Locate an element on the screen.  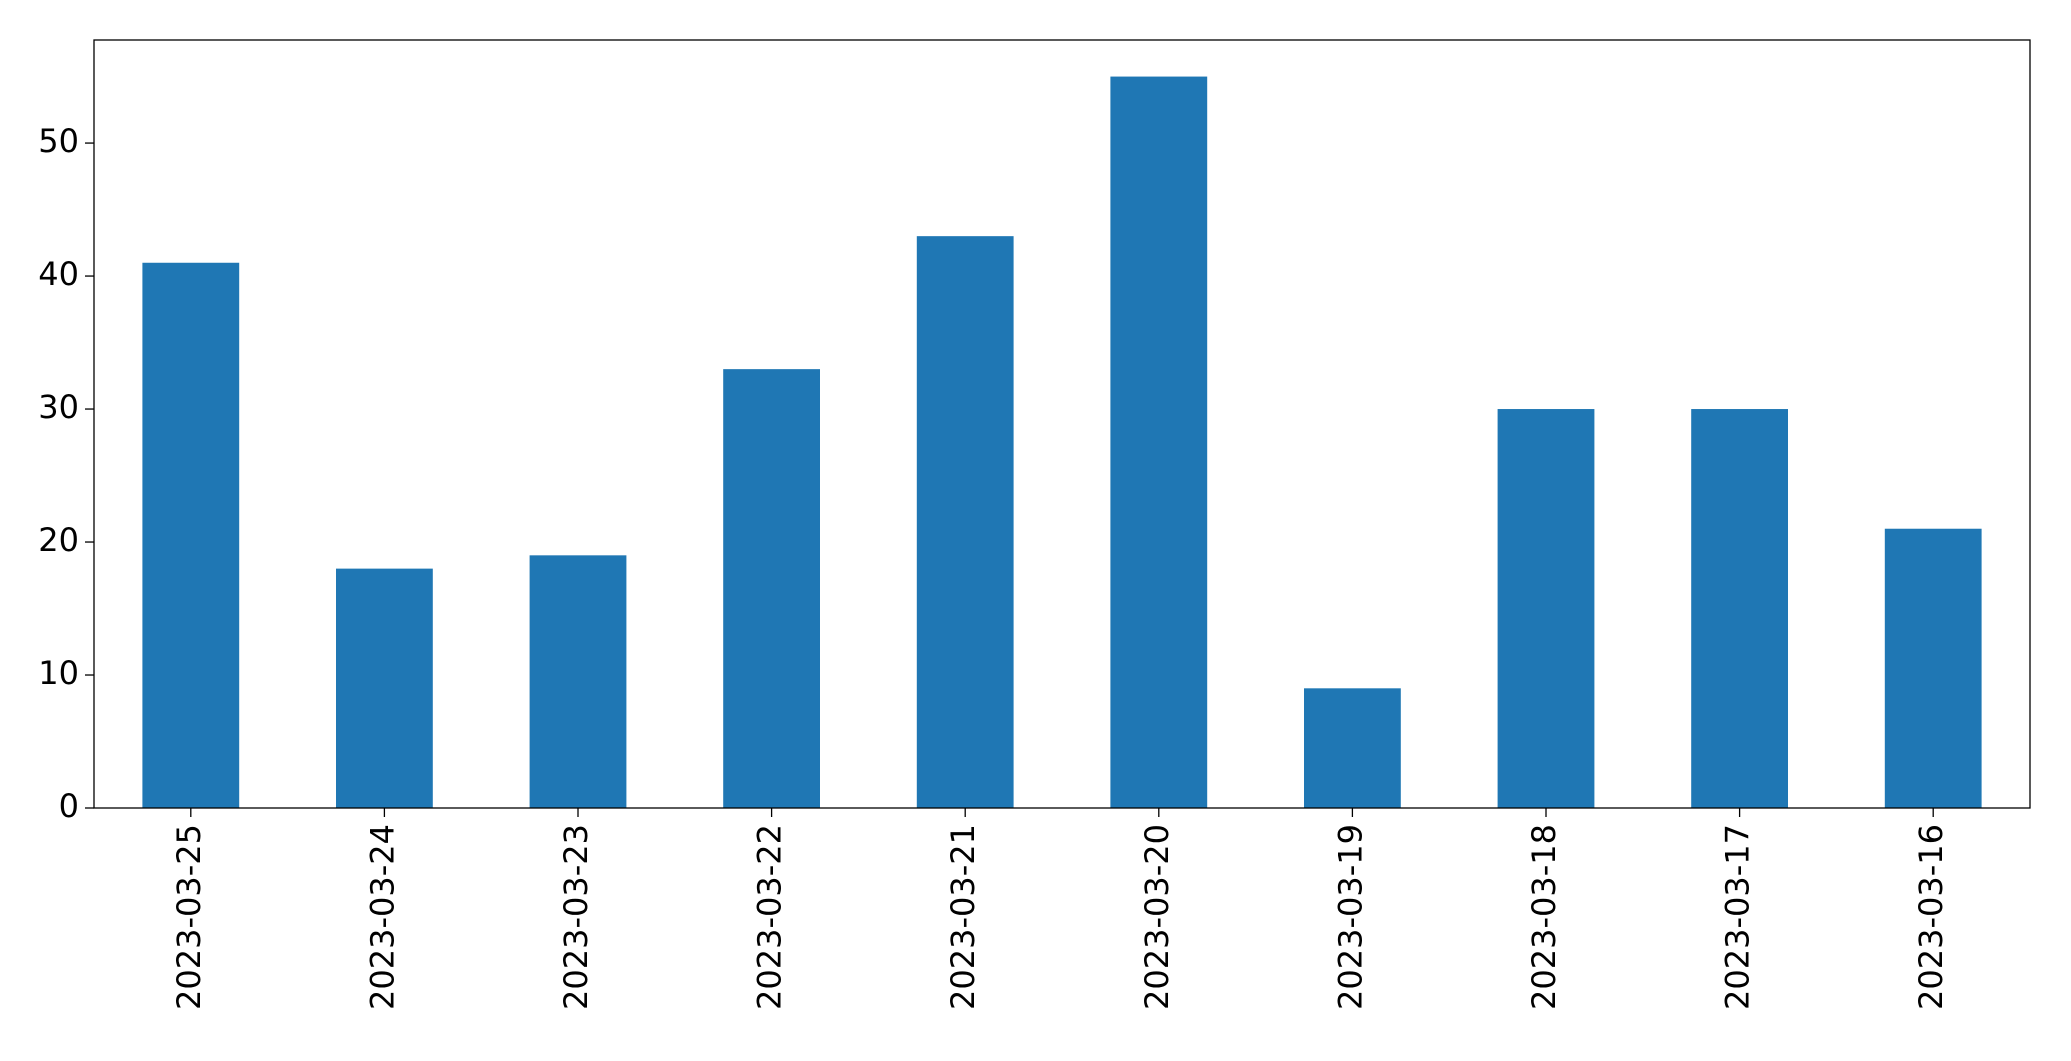
y-tick-label: 10 is located at coordinates (58, 673).